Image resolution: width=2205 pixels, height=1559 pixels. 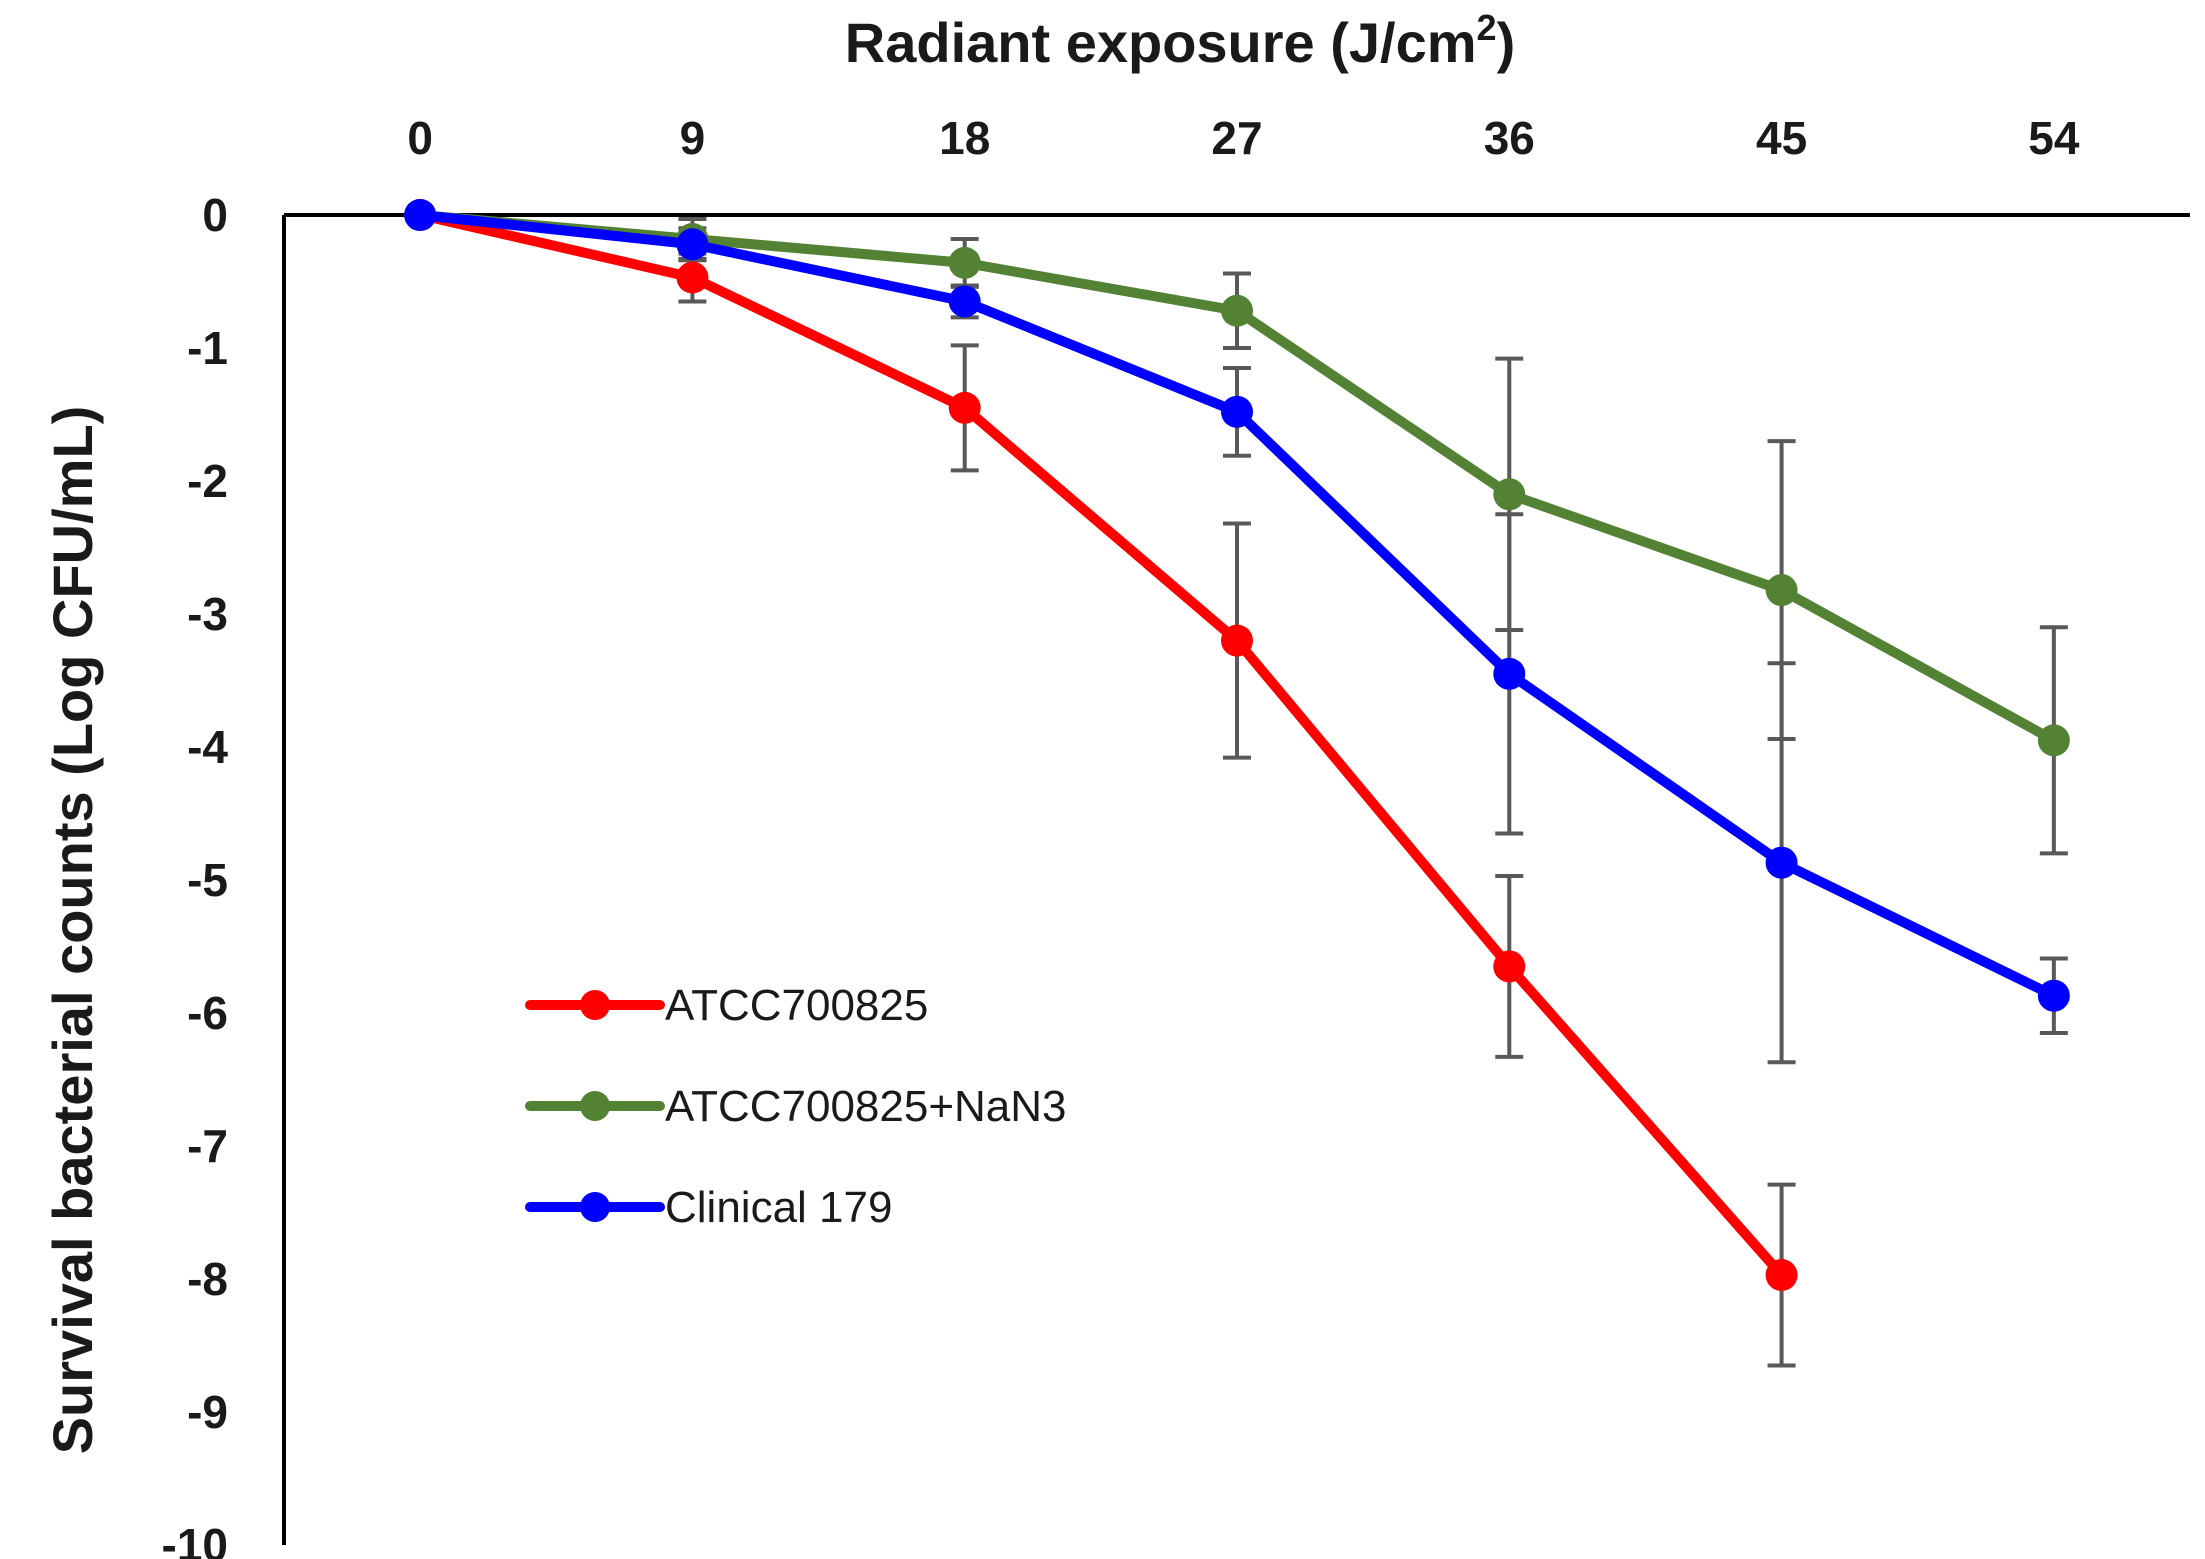 I want to click on x-tick-label: 18, so click(x=964, y=138).